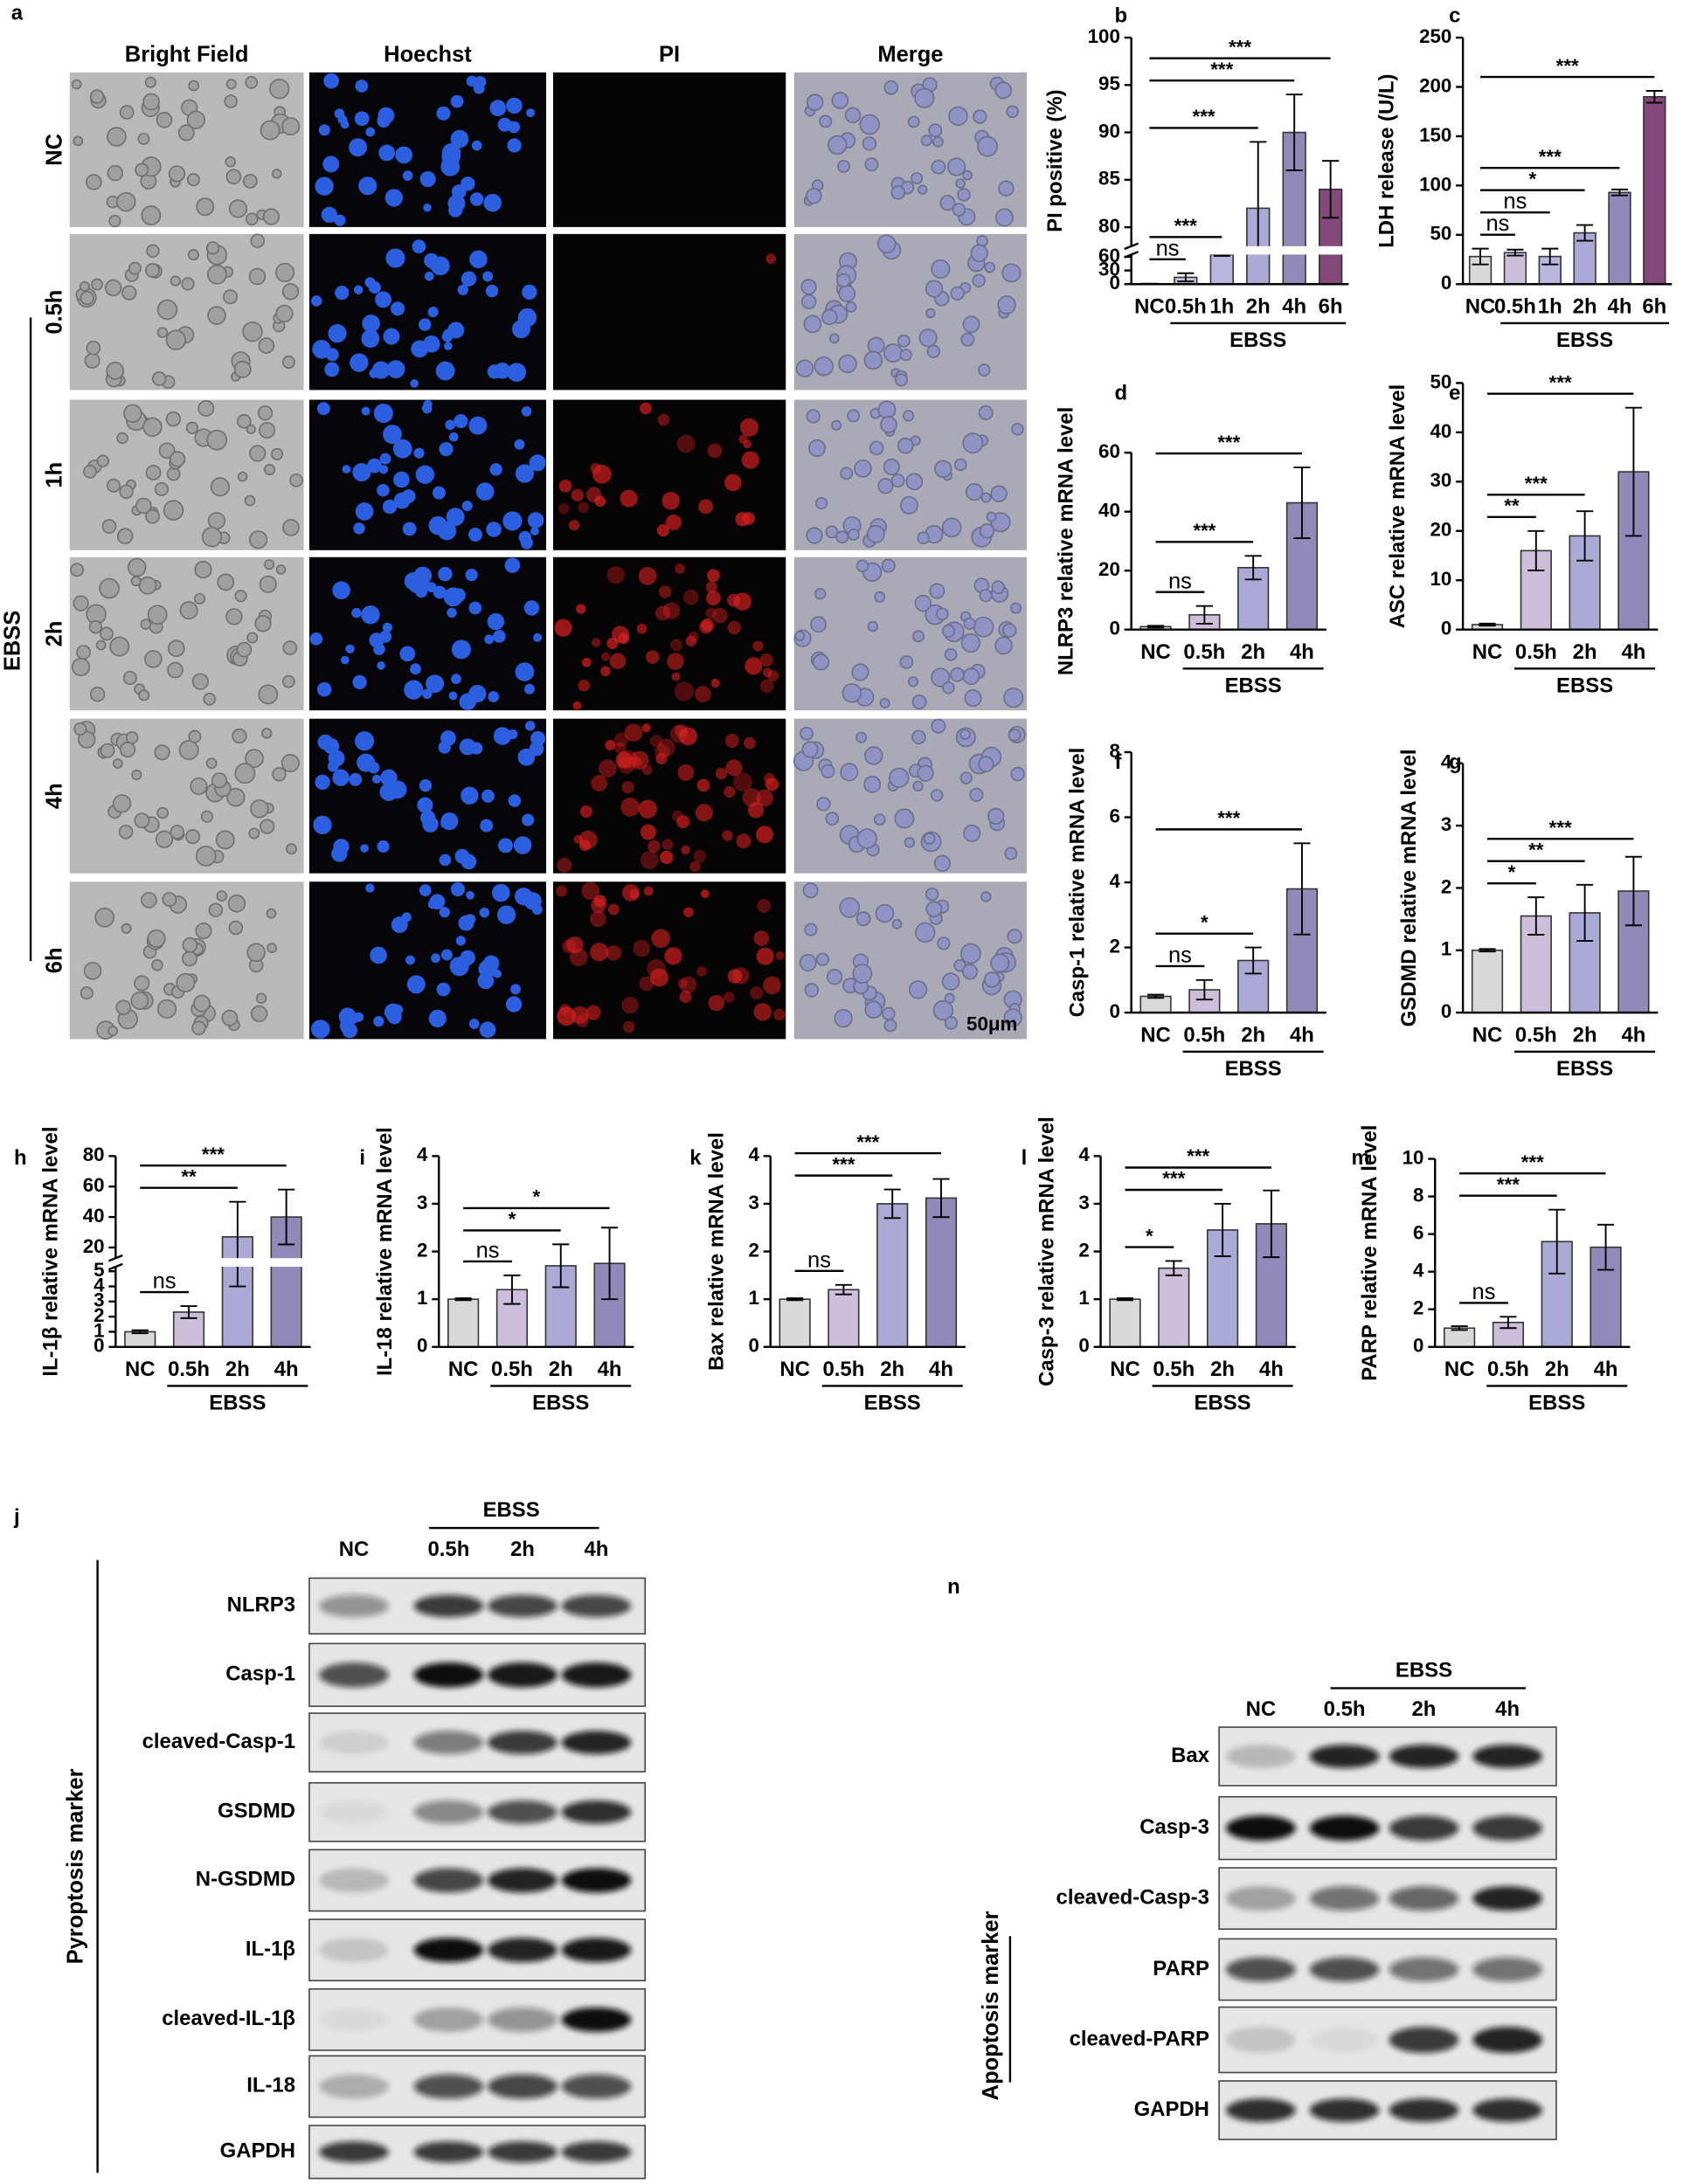 This screenshot has width=1690, height=2184. I want to click on y-tick-label: 6, so click(1418, 1233).